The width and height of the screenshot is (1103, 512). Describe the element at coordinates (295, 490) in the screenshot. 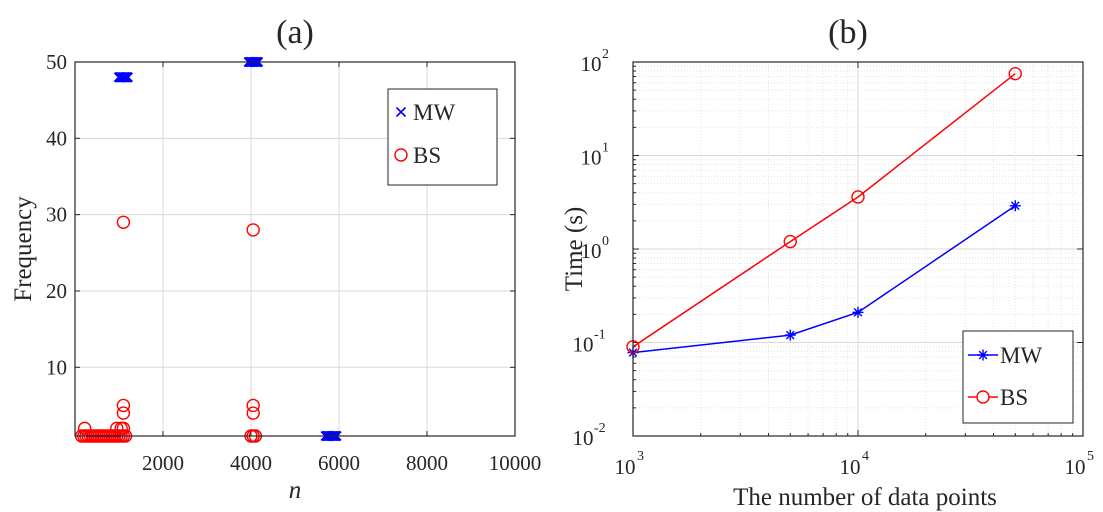

I see `x-axis-label-a: n` at that location.